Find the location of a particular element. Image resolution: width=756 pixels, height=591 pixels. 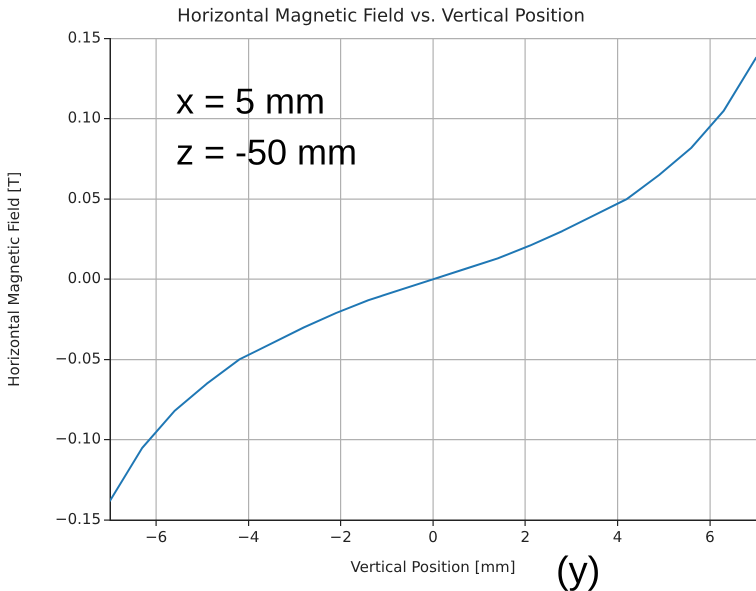

y-tick-label: −0.10 is located at coordinates (78, 439).